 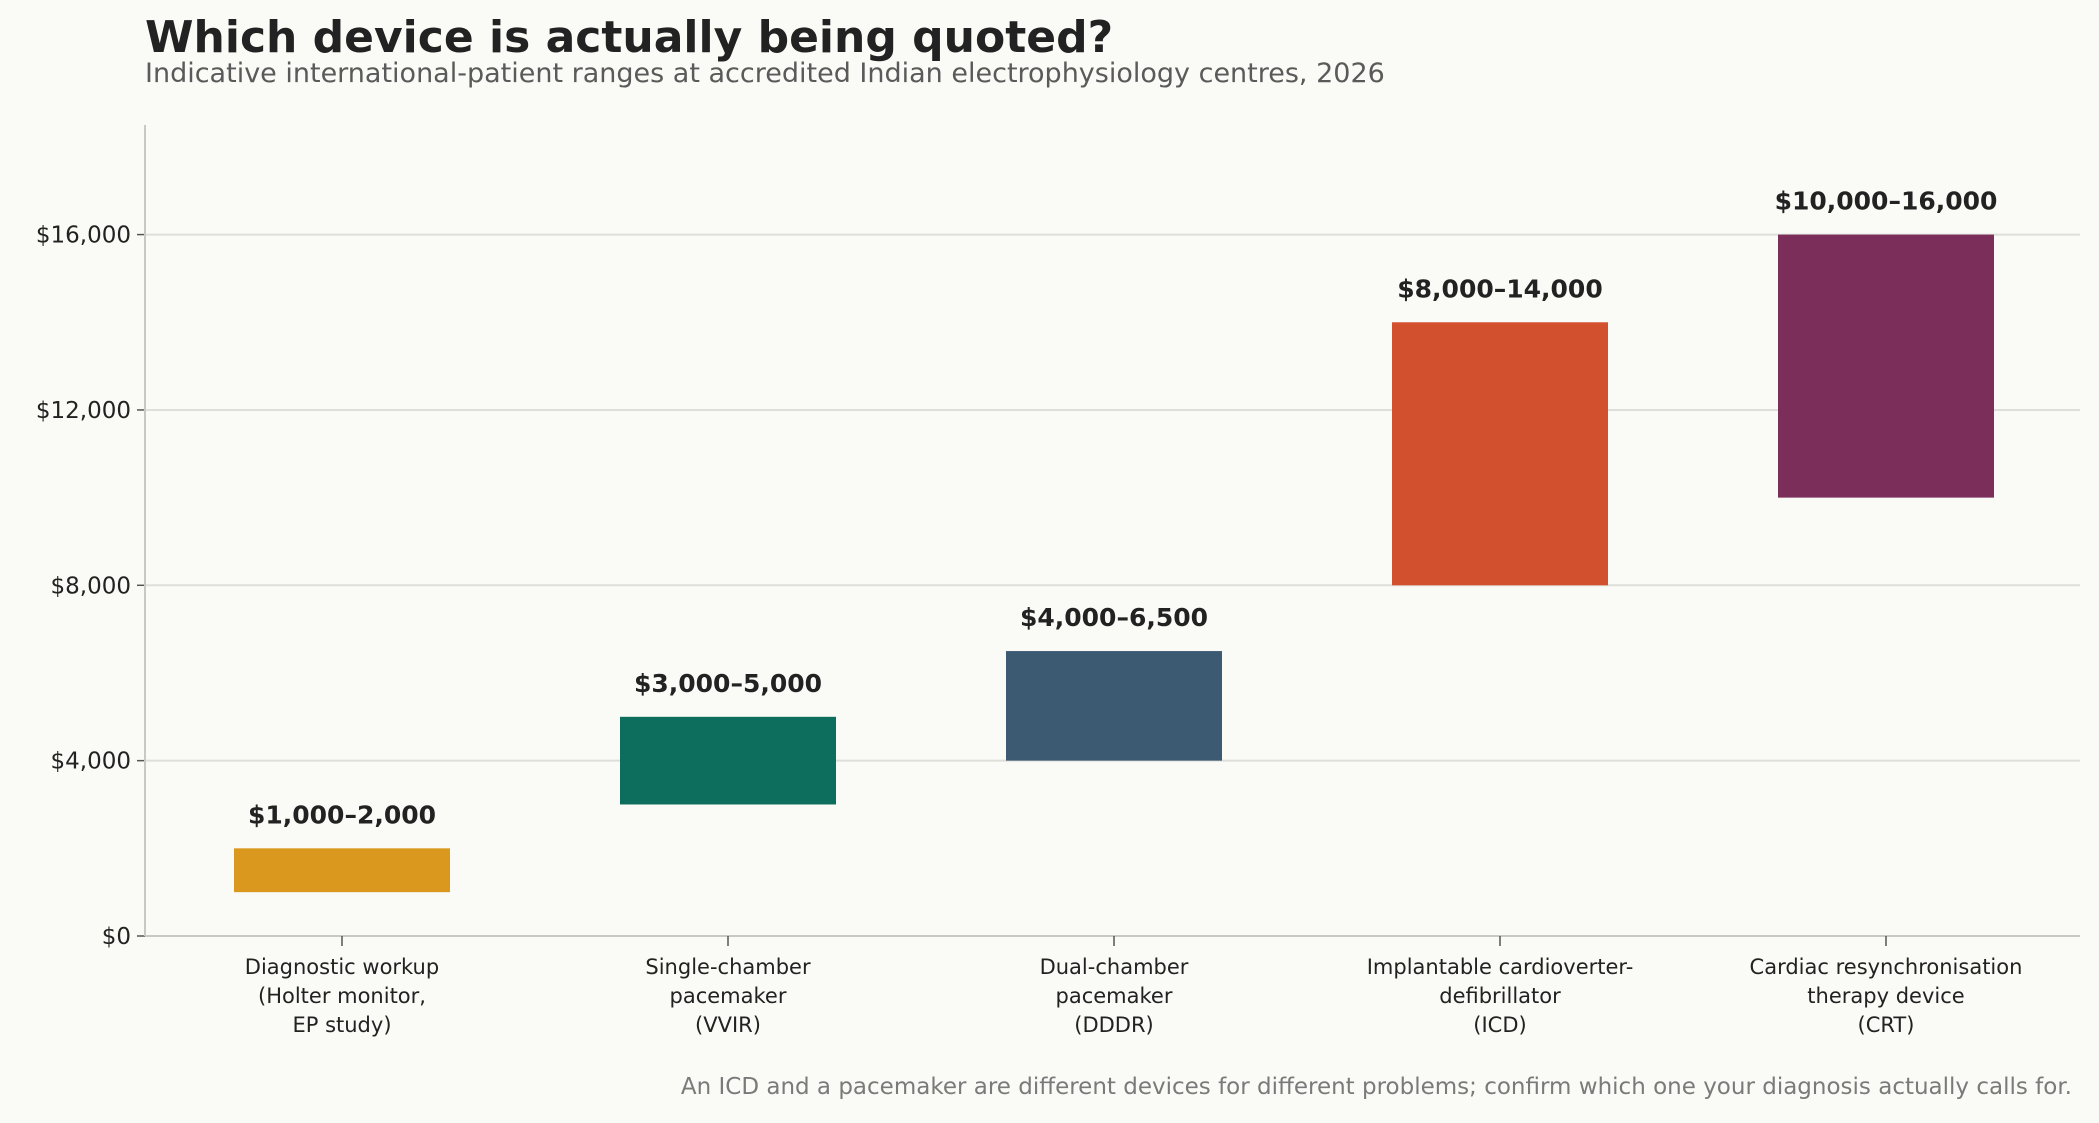 What do you see at coordinates (1499, 1025) in the screenshot?
I see `x-tick-label: (ICD)` at bounding box center [1499, 1025].